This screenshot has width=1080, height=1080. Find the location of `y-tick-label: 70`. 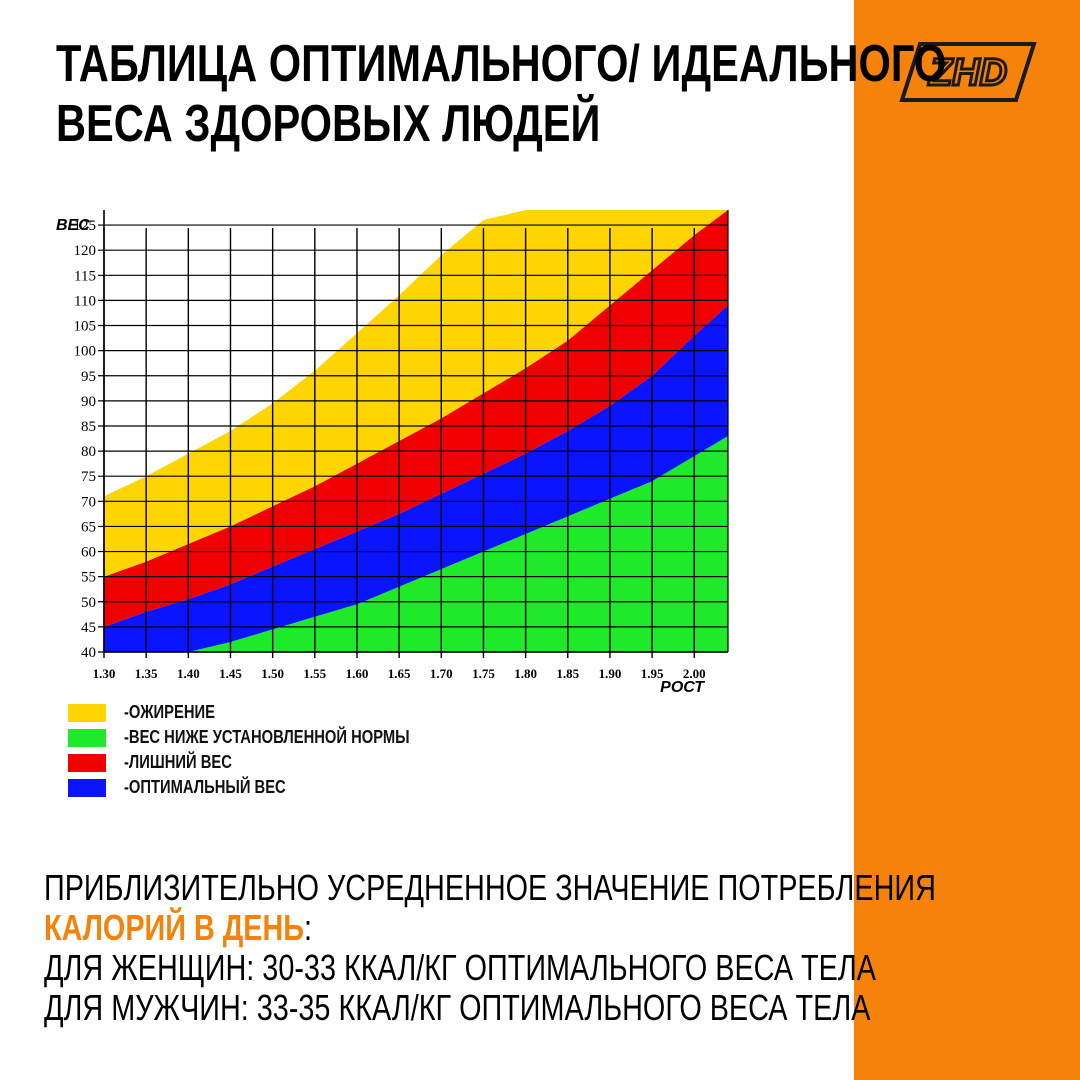

y-tick-label: 70 is located at coordinates (88, 502).